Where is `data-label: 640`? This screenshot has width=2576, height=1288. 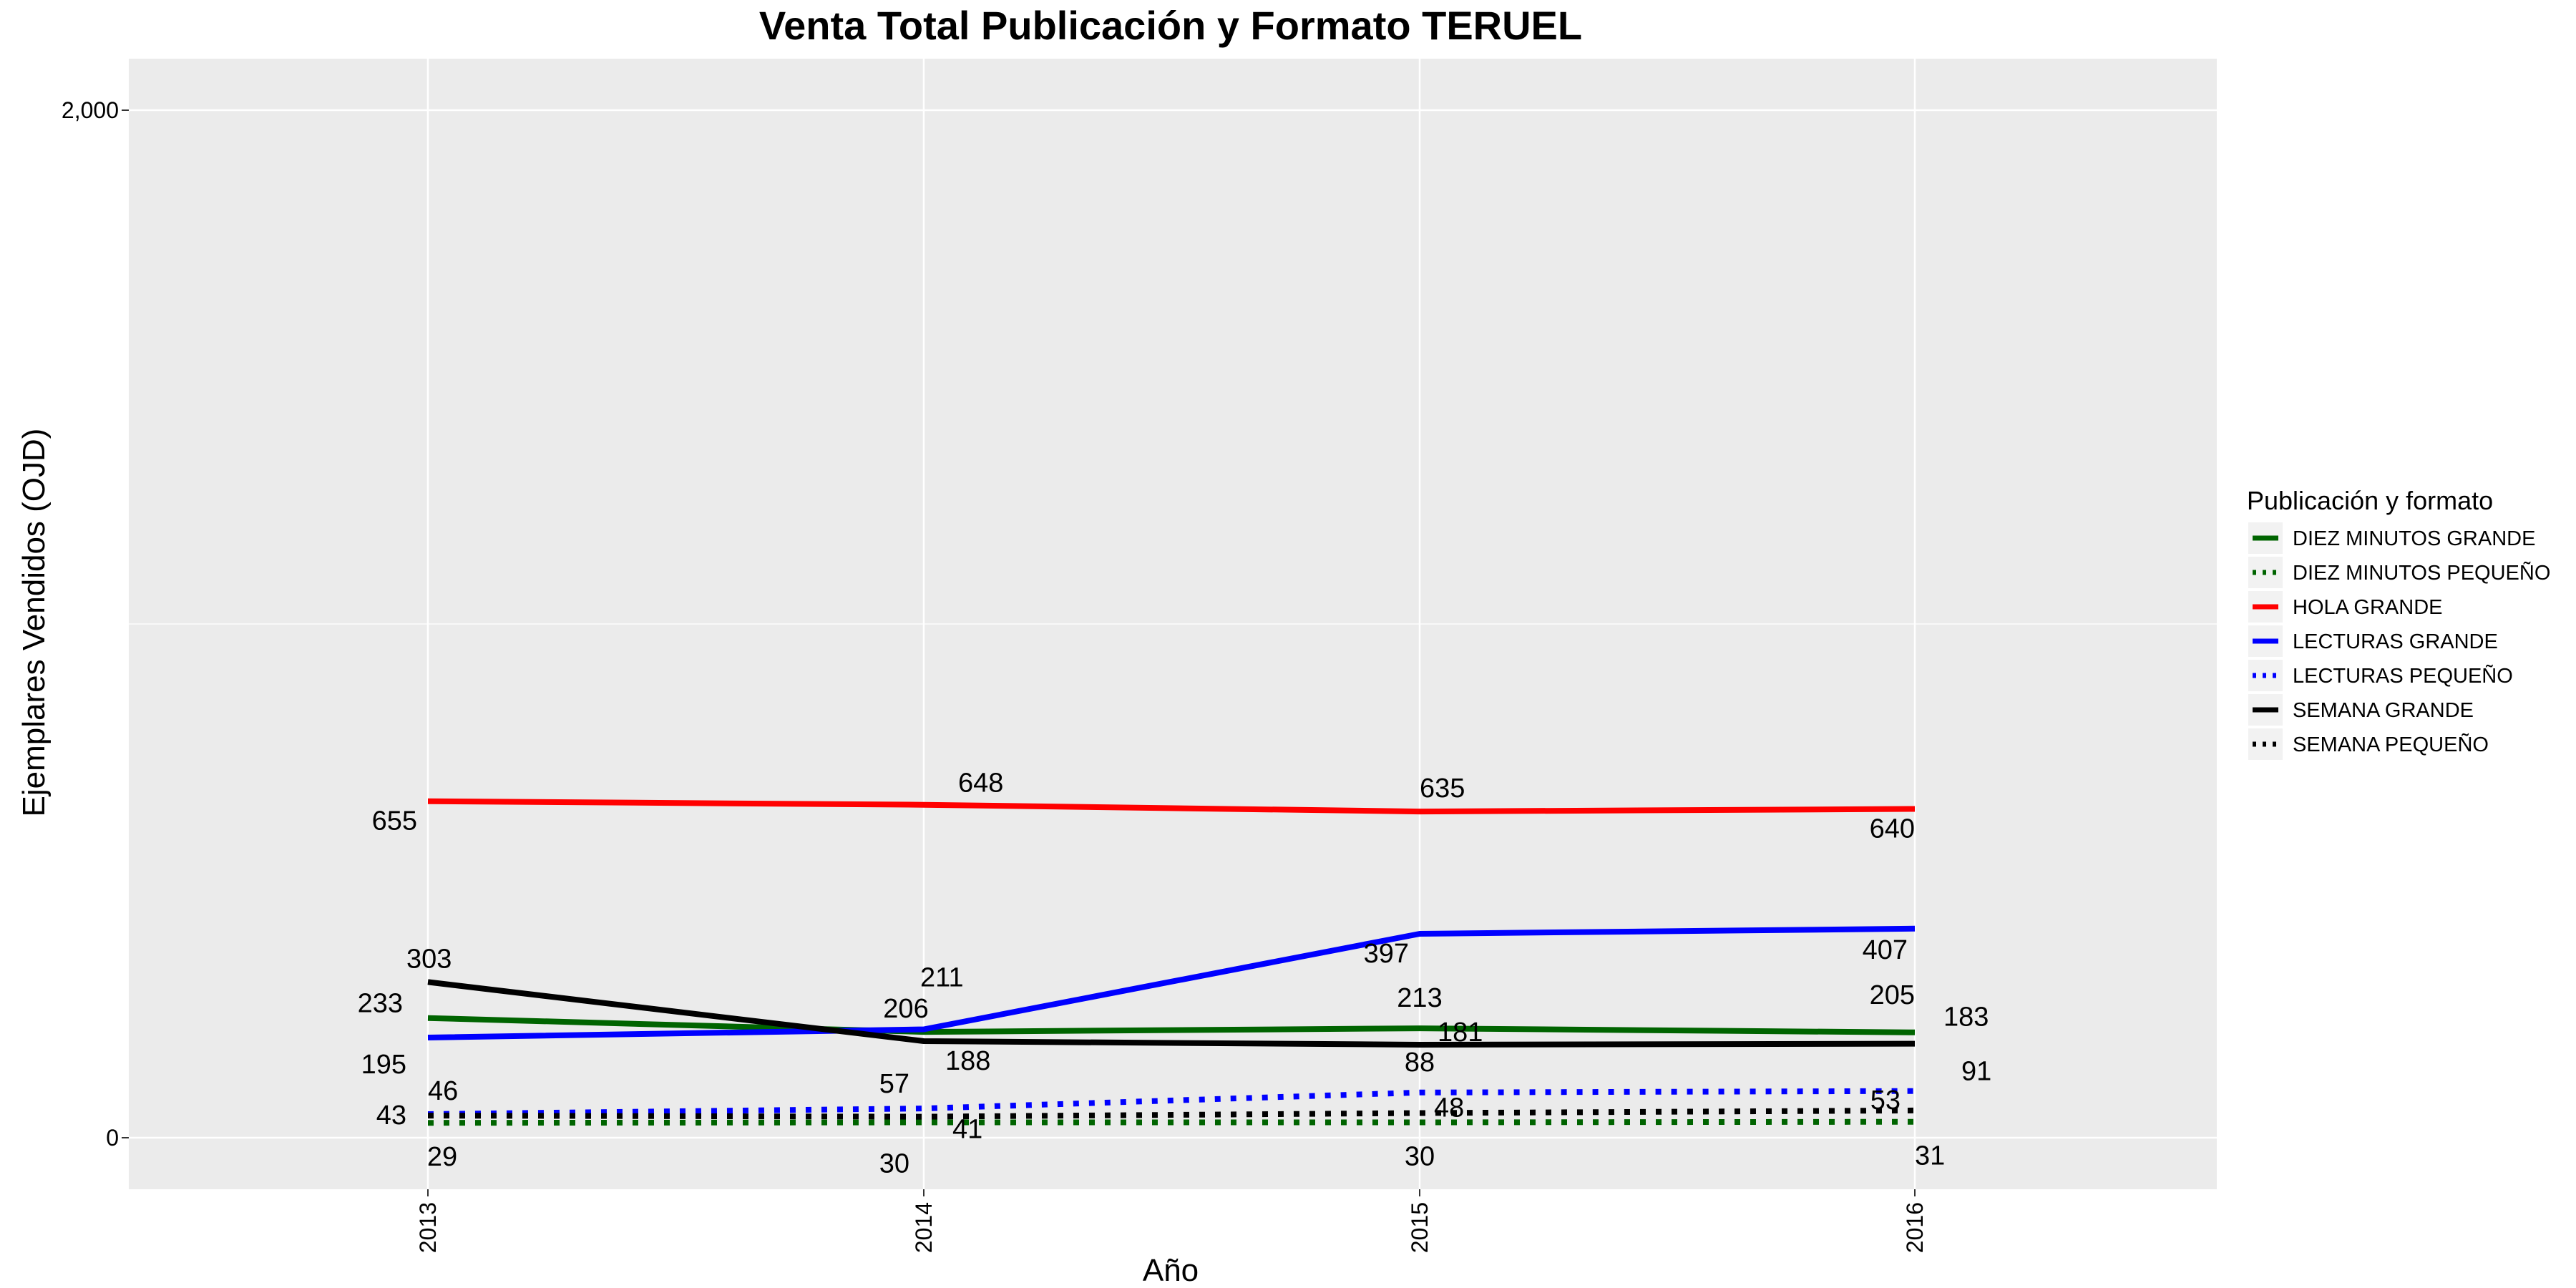 data-label: 640 is located at coordinates (1892, 829).